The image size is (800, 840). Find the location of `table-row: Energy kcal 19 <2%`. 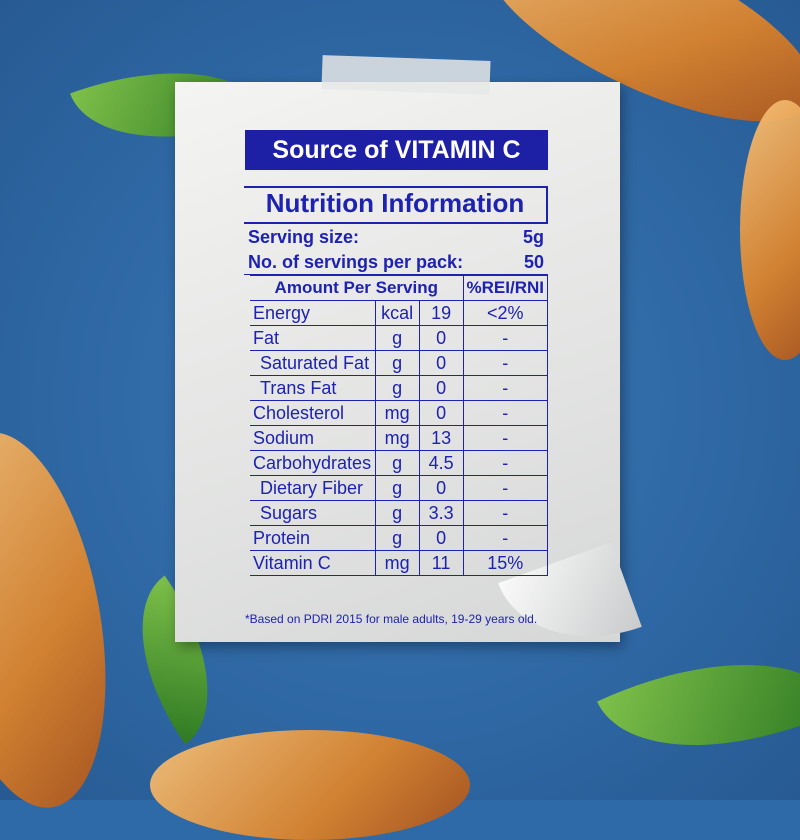

table-row: Energy kcal 19 <2% is located at coordinates (399, 313).